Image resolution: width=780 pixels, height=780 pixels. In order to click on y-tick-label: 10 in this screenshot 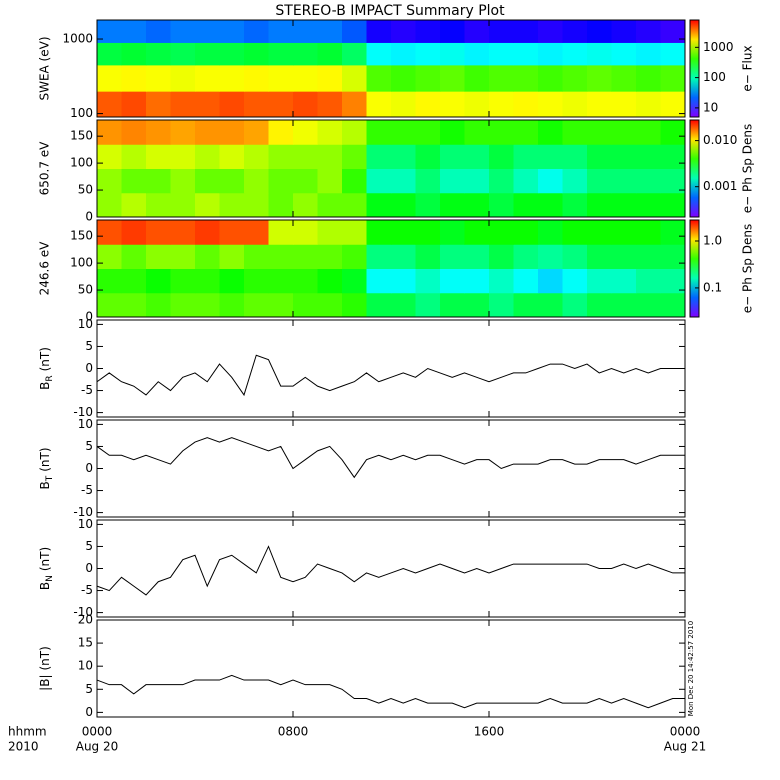, I will do `click(85, 324)`.